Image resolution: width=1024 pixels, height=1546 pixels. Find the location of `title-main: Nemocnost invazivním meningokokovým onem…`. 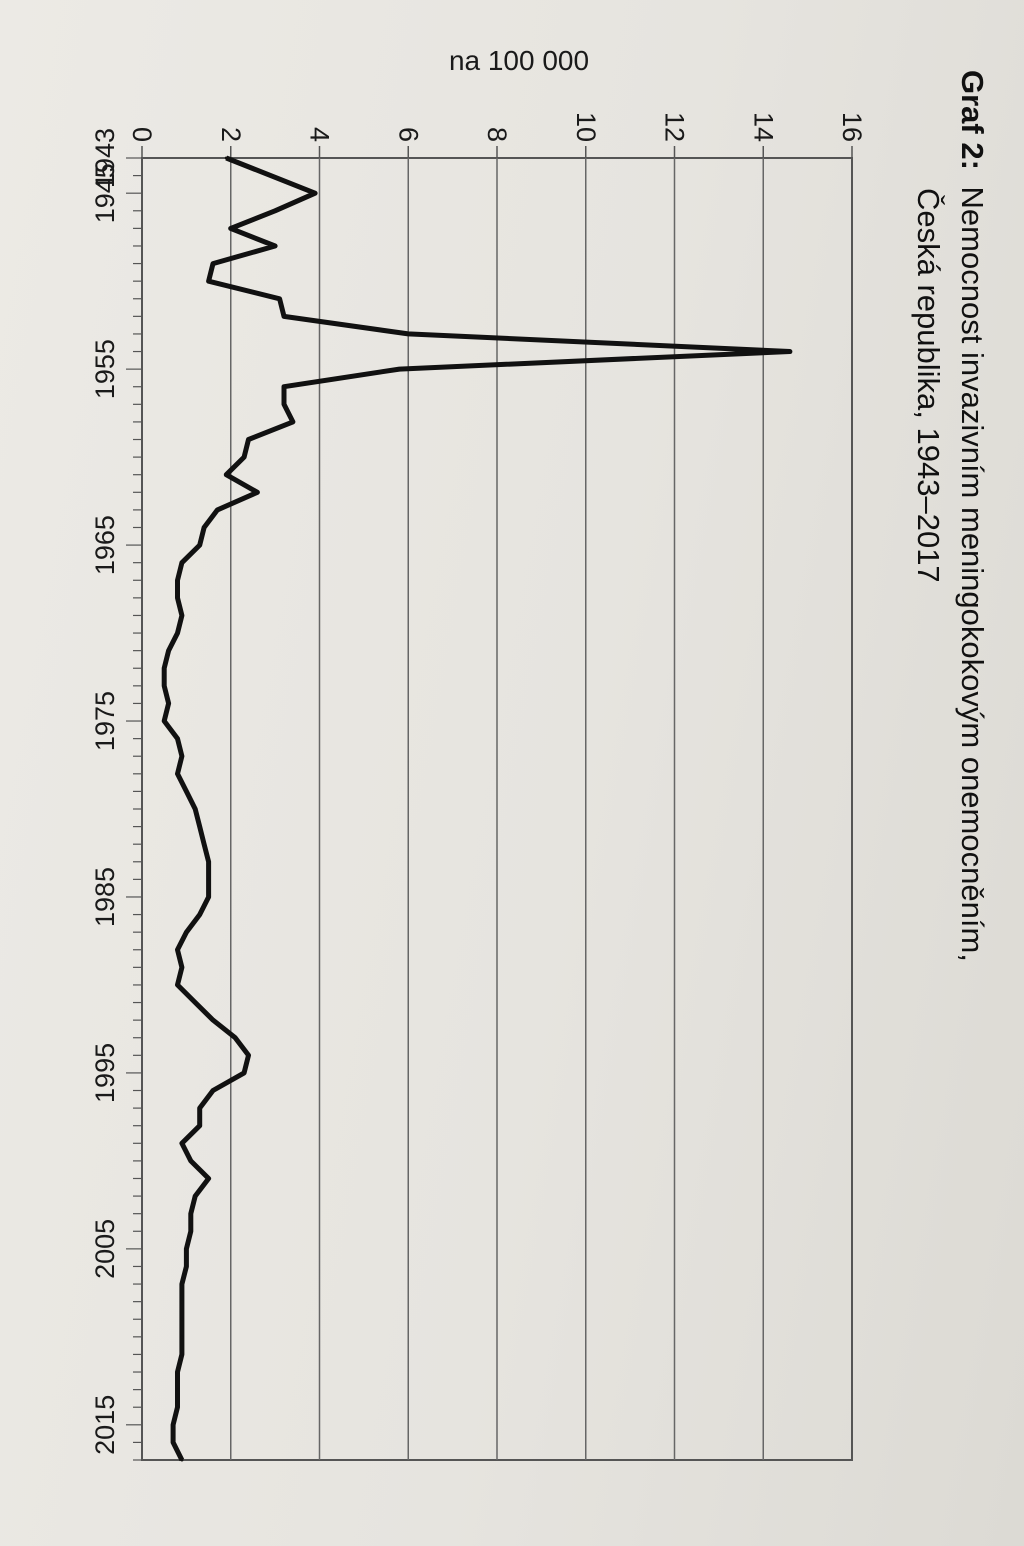

title-main: Nemocnost invazivním meningokokovým onem… is located at coordinates (972, 574).